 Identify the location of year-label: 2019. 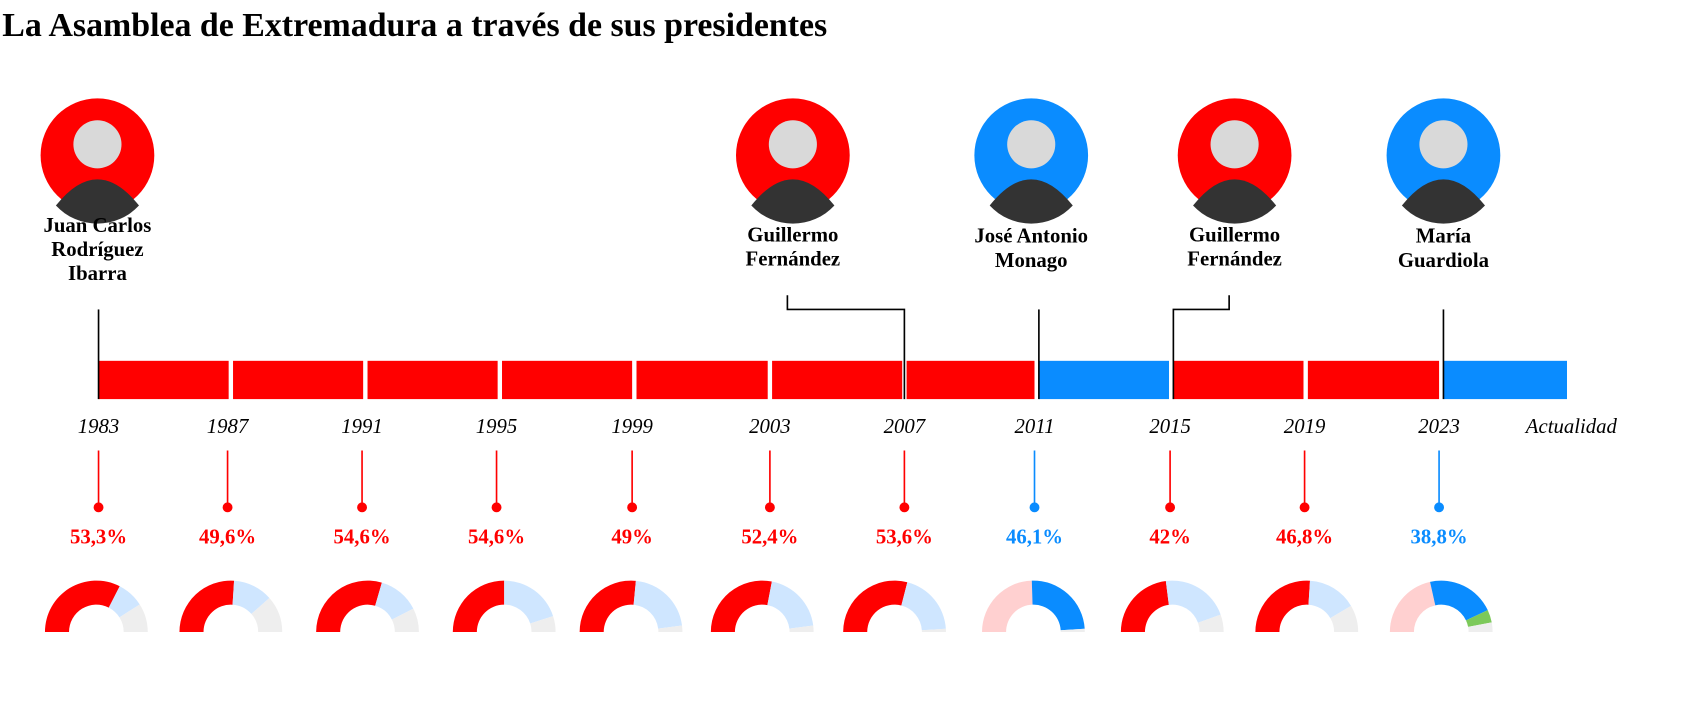
(1305, 426).